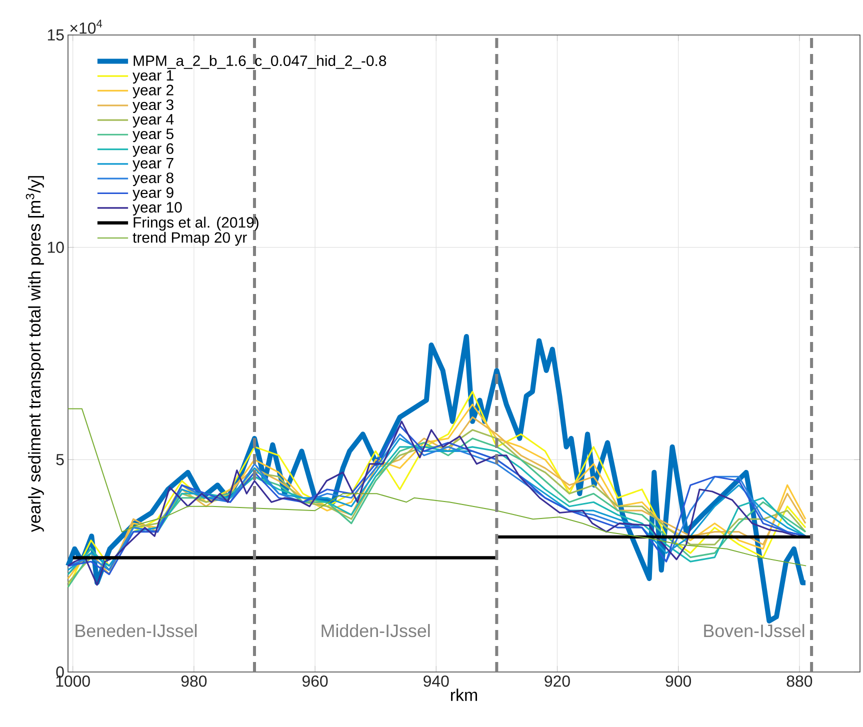 The image size is (863, 727). Describe the element at coordinates (157, 209) in the screenshot. I see `legend-label: year 10` at that location.